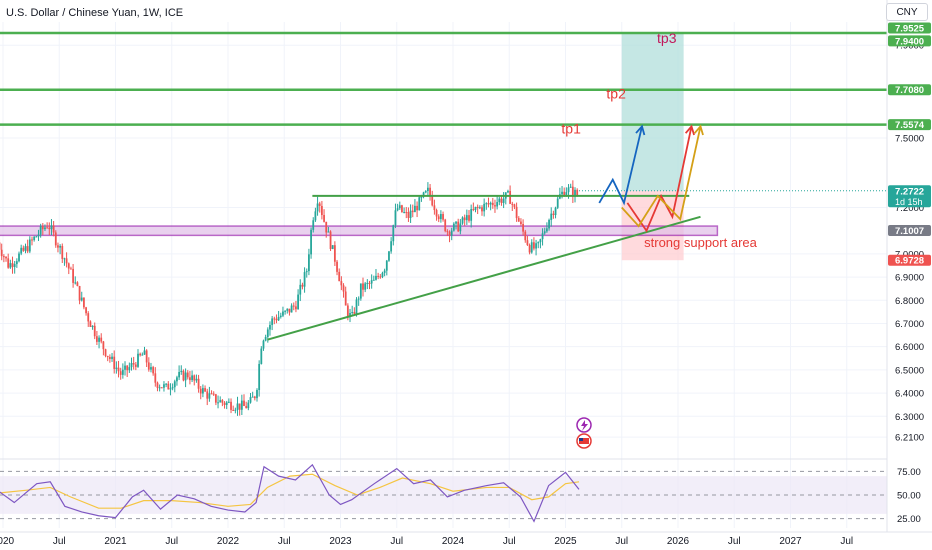  What do you see at coordinates (909, 394) in the screenshot?
I see `price-tick-label: 6.4000` at bounding box center [909, 394].